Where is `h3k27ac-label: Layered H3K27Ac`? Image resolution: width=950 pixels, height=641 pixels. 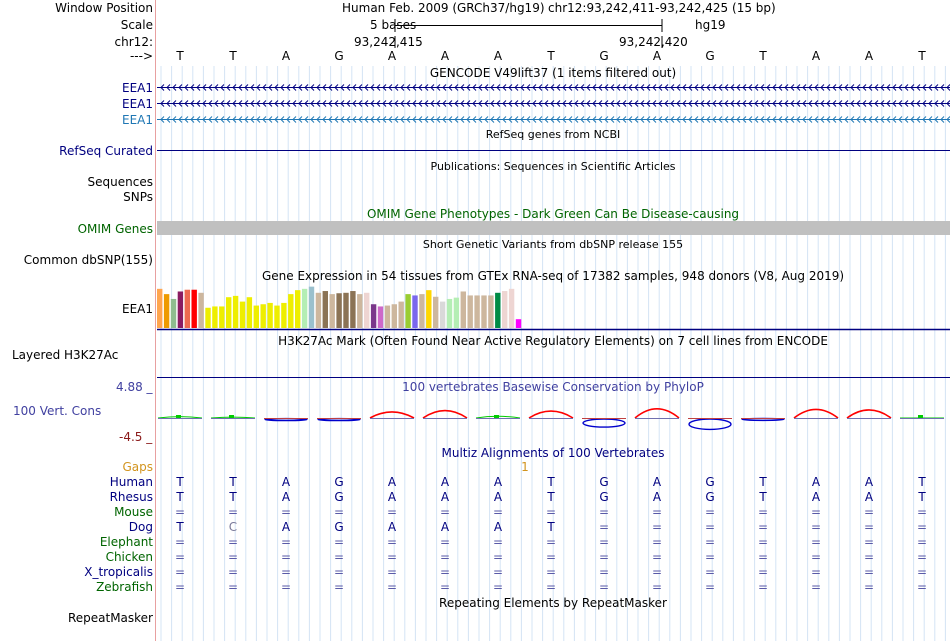
h3k27ac-label: Layered H3K27Ac is located at coordinates (65, 355).